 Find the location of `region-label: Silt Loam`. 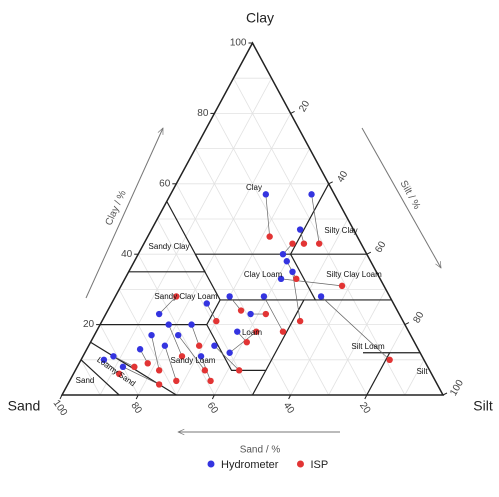

region-label: Silt Loam is located at coordinates (368, 346).